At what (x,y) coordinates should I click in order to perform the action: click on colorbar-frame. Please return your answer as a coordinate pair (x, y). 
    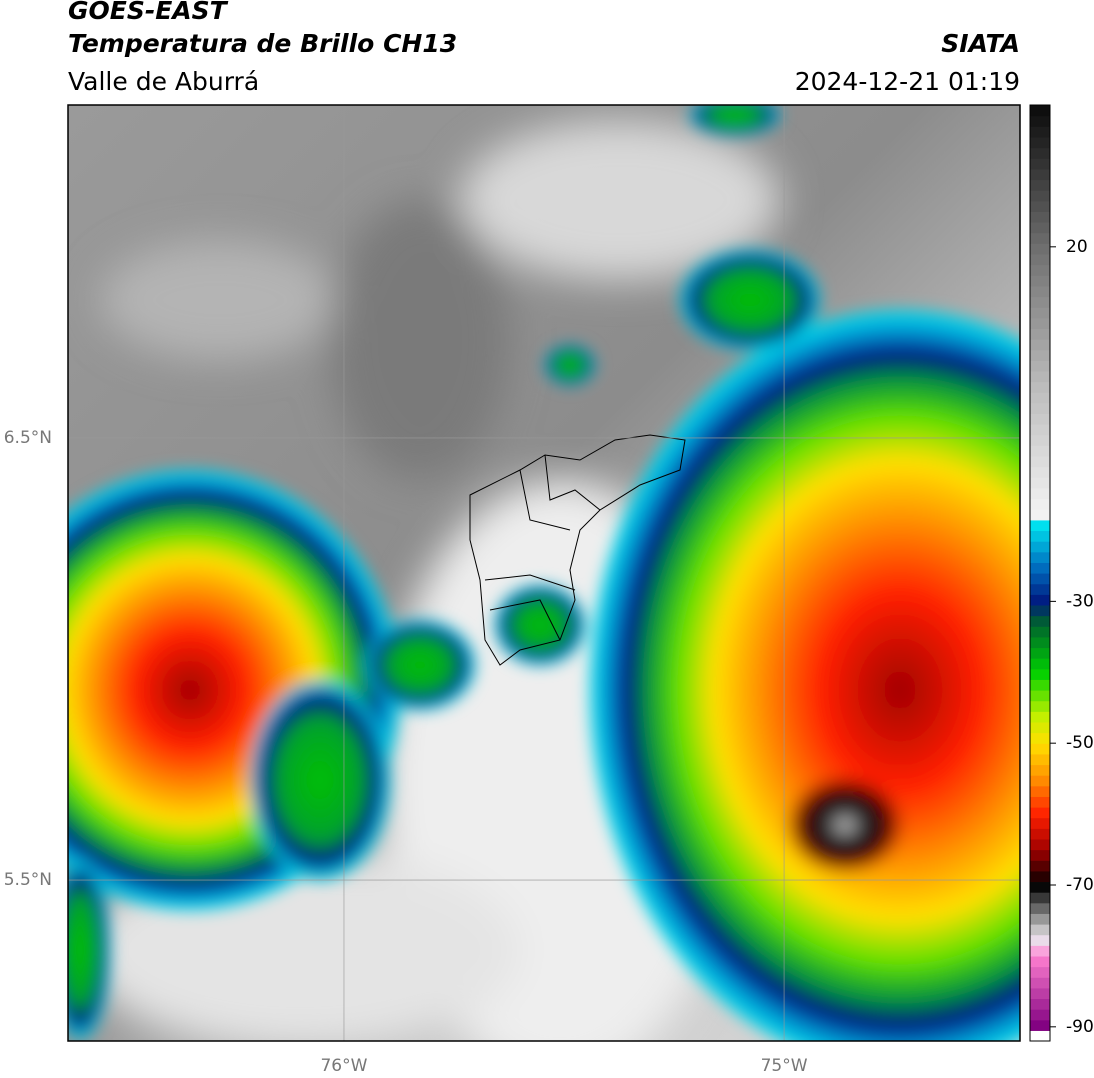
    Looking at the image, I should click on (1040, 573).